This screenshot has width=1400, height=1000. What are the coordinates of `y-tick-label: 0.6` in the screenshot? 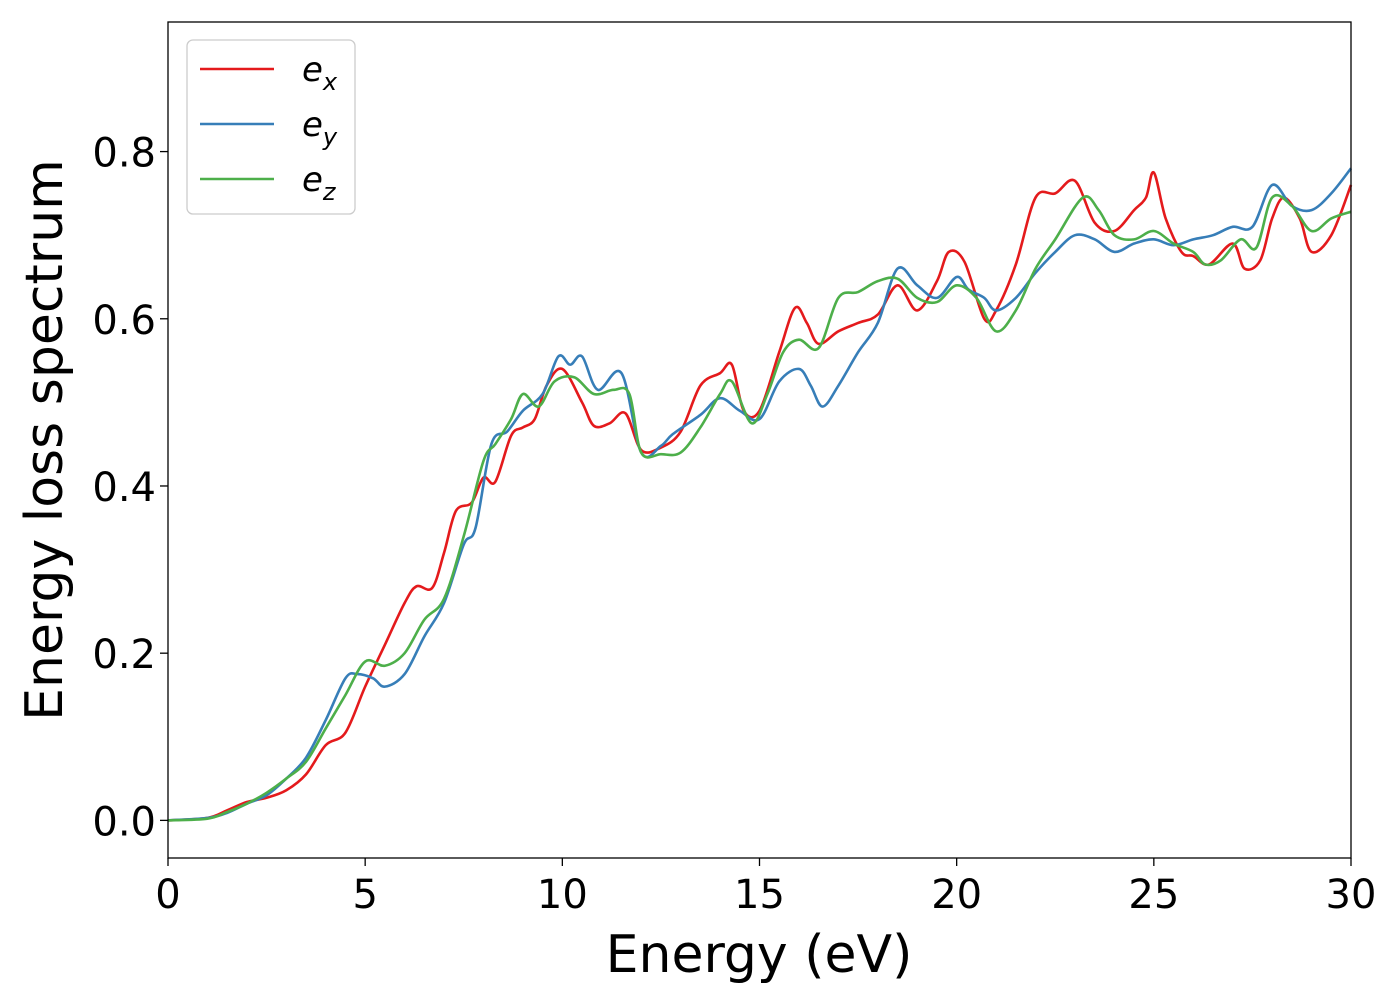 It's located at (124, 321).